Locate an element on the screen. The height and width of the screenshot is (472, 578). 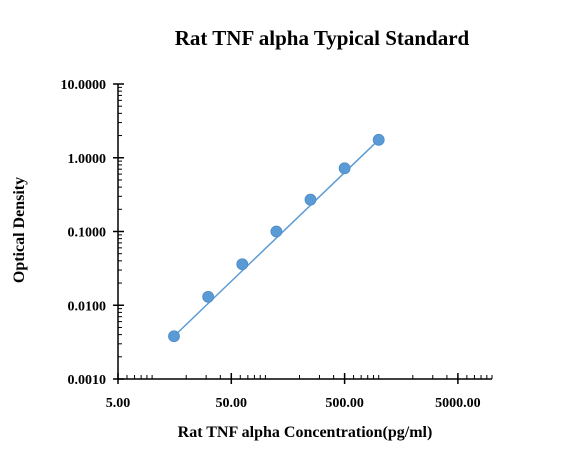
x-tick-label: 5.00 is located at coordinates (118, 403).